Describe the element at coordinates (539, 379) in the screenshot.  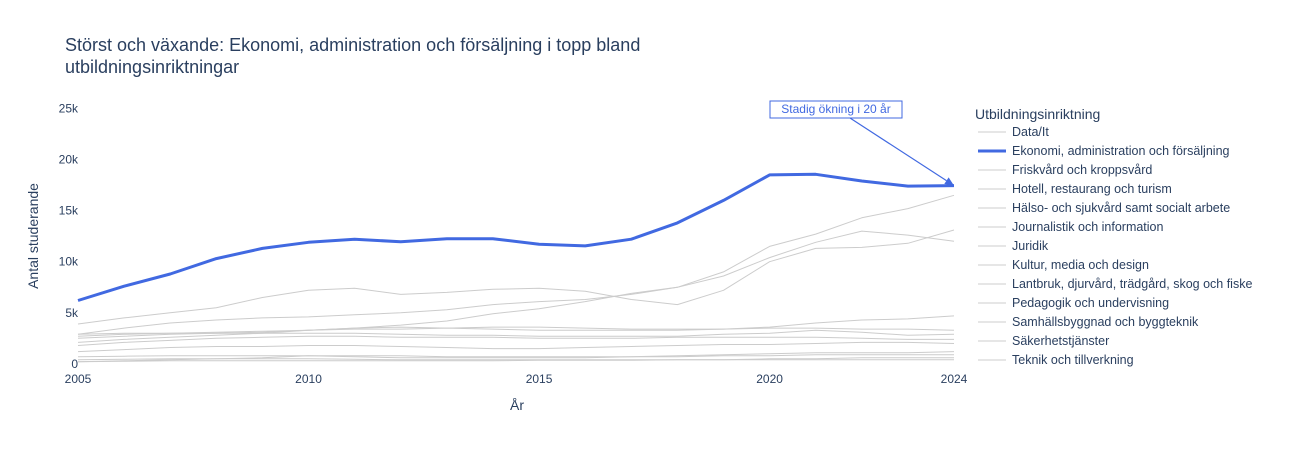
I see `x-tick-label: 2015` at that location.